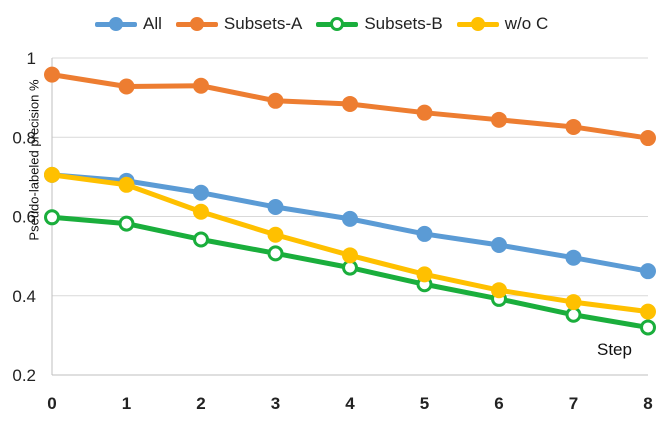 This screenshot has width=665, height=424. I want to click on x-tick-label: 4, so click(350, 403).